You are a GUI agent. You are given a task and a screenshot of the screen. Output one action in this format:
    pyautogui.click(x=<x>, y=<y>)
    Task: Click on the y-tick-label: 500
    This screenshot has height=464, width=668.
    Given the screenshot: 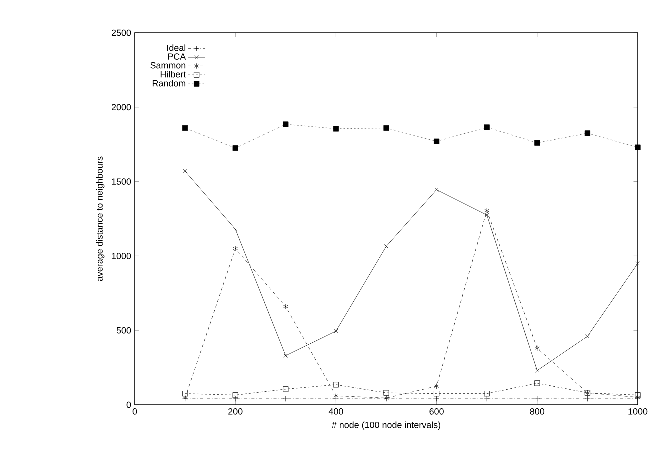 What is the action you would take?
    pyautogui.click(x=124, y=330)
    